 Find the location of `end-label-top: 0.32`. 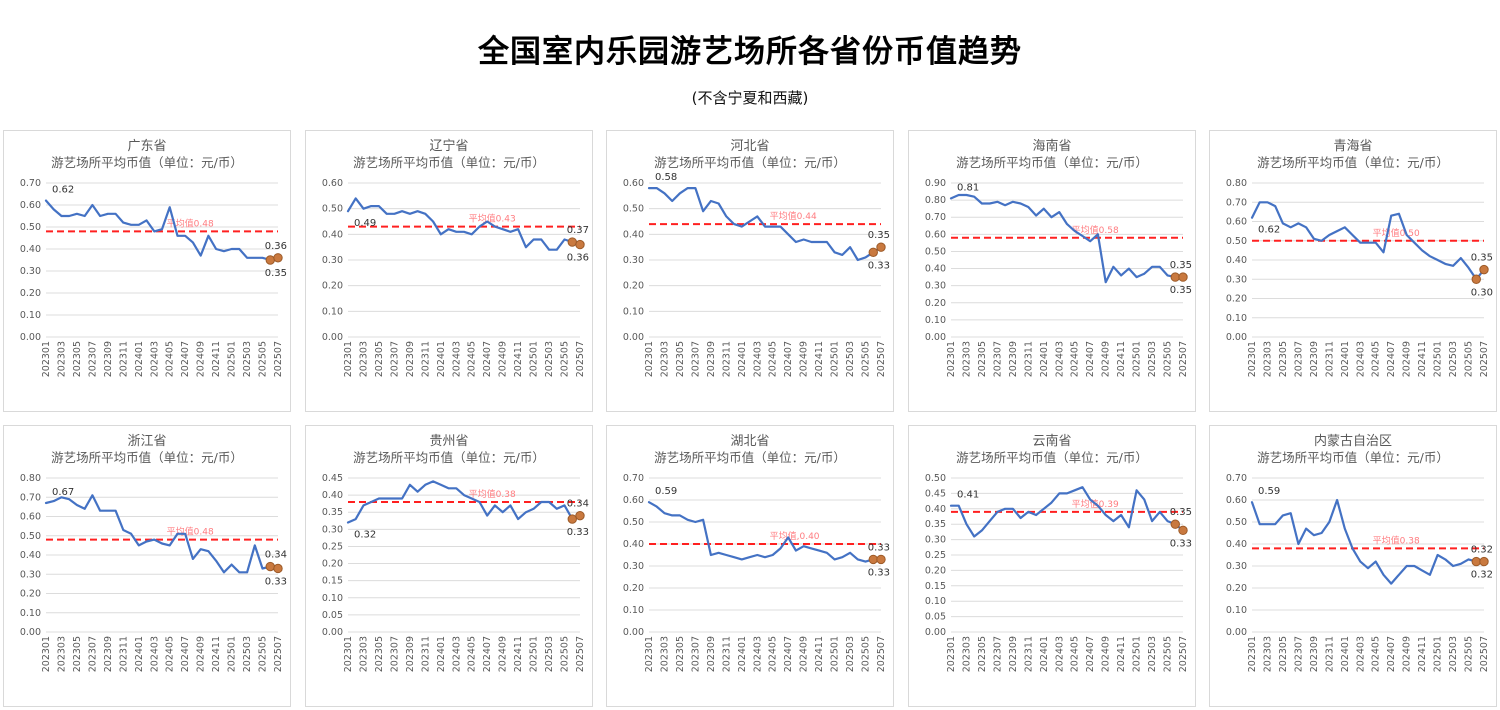

end-label-top: 0.32 is located at coordinates (1482, 550).